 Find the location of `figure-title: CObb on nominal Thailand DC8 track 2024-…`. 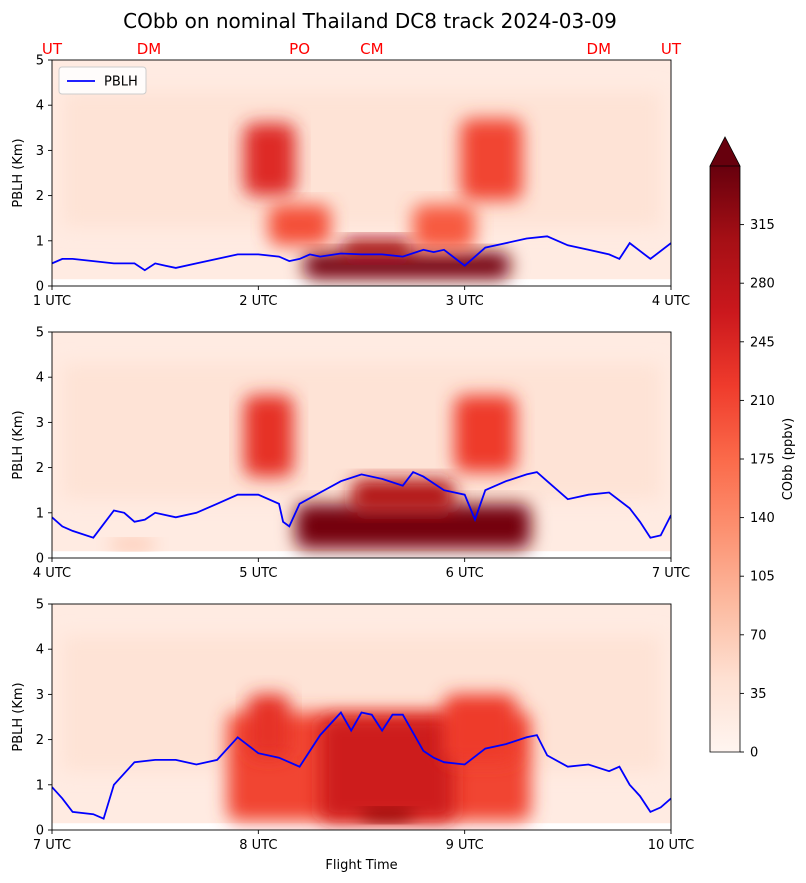

figure-title: CObb on nominal Thailand DC8 track 2024-… is located at coordinates (370, 21).